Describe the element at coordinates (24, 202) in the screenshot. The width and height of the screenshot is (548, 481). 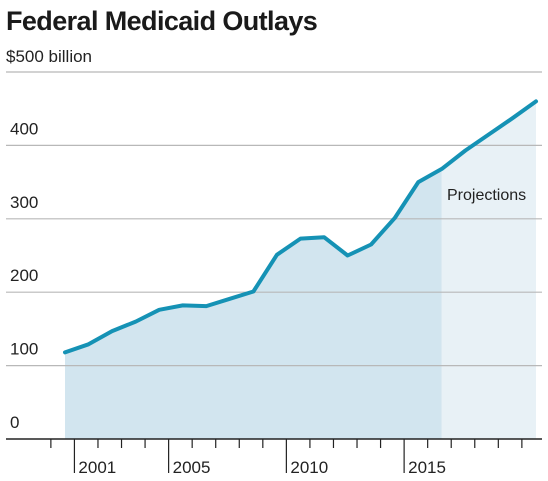
I see `y-tick-label-300: 300` at that location.